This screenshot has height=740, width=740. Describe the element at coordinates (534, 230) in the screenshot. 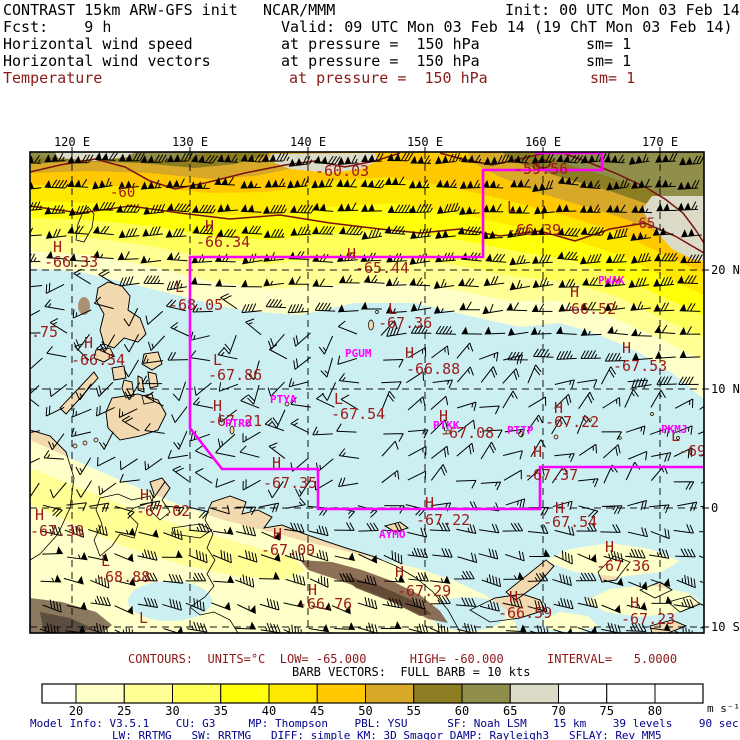

I see `extremum-value: -66.39` at that location.